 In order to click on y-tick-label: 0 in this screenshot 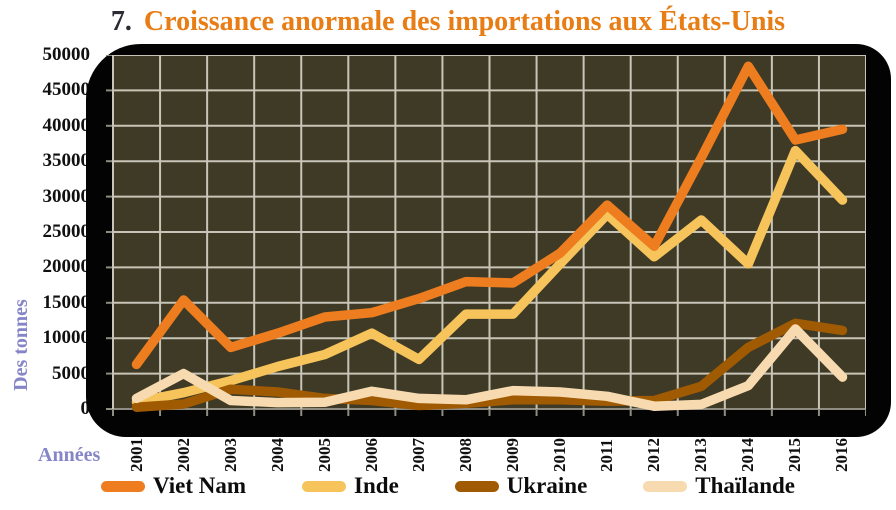, I will do `click(85, 408)`.